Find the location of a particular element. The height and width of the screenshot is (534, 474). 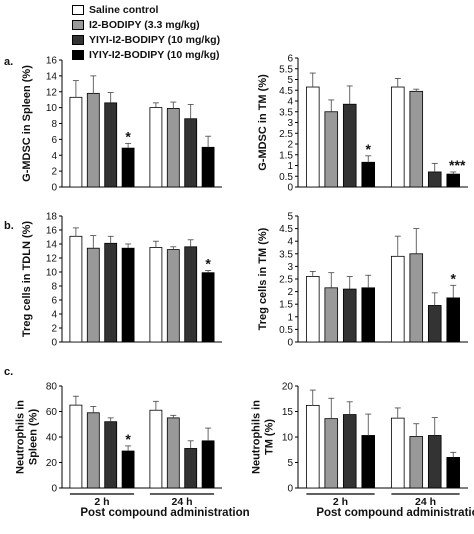

chart5-ytick-label-1: 20 is located at coordinates (52, 463).